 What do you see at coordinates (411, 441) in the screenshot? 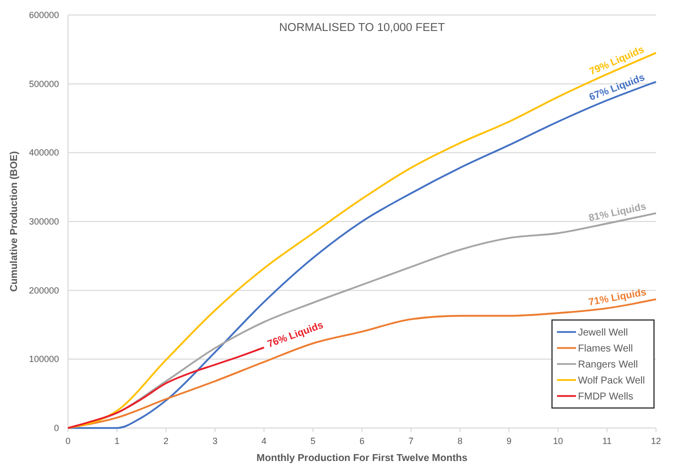
I see `x-tick-label: 7` at bounding box center [411, 441].